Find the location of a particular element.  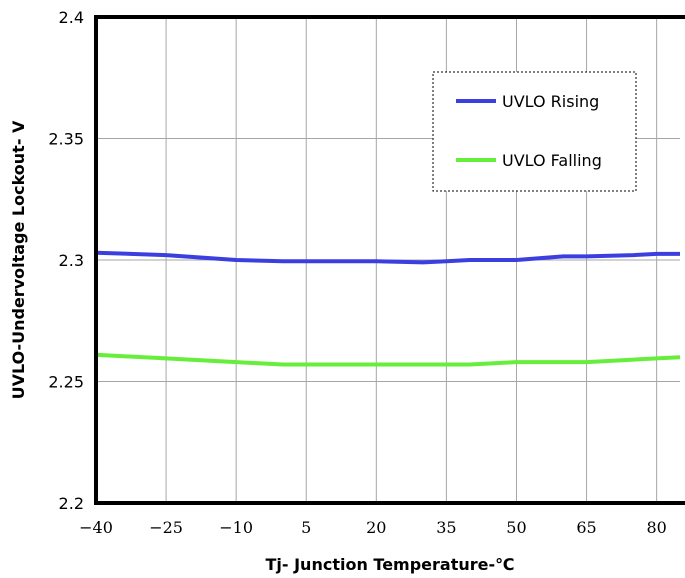

legend-label-uvlo-rising: UVLO Rising is located at coordinates (550, 101).